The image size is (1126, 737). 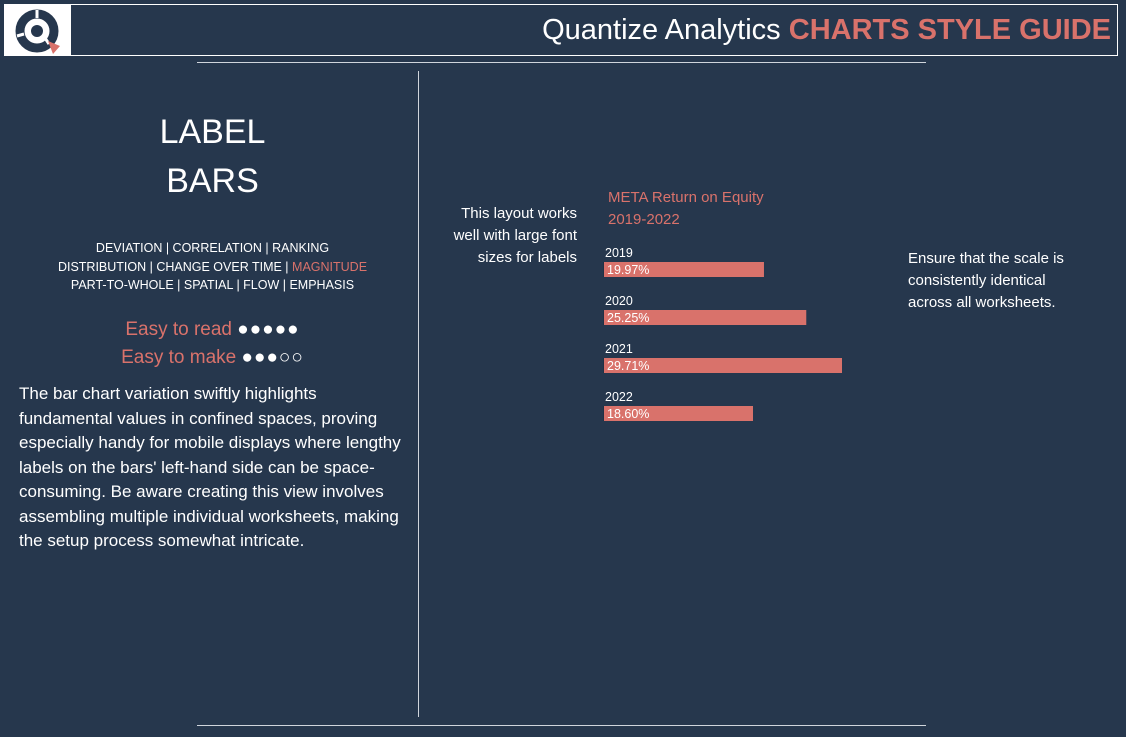 What do you see at coordinates (628, 318) in the screenshot?
I see `value-label-2020: 25.25%` at bounding box center [628, 318].